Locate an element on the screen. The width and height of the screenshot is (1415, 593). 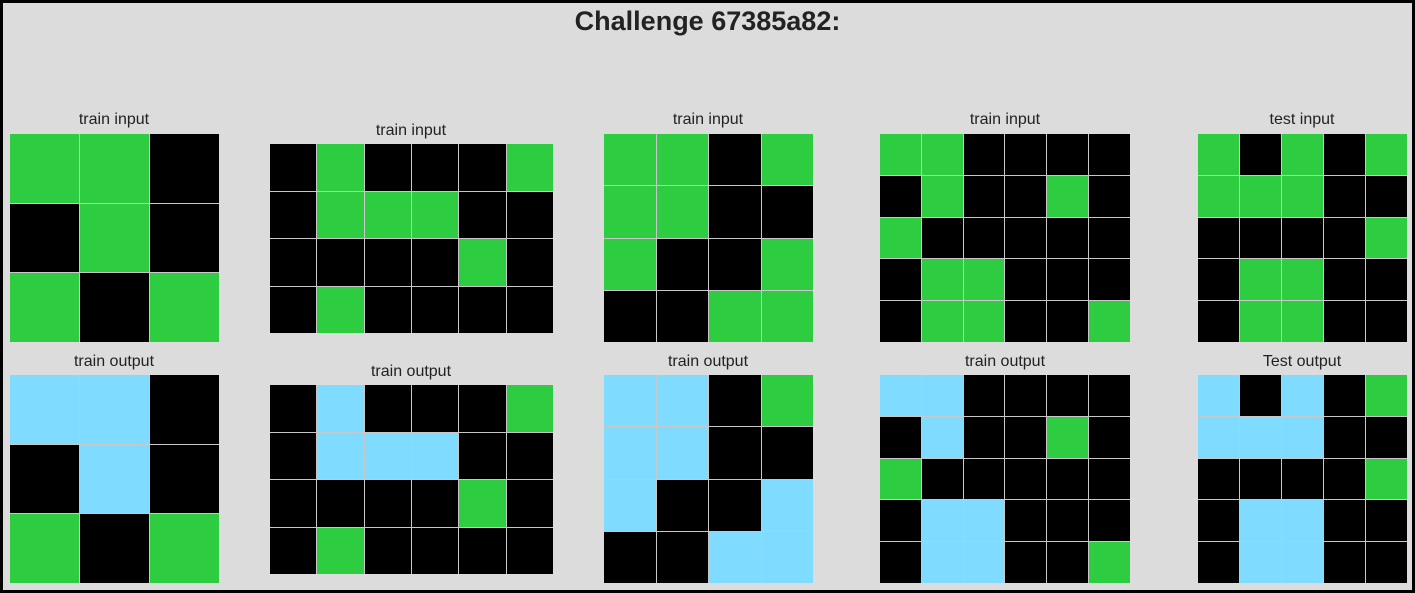
grid-test-input is located at coordinates (1302, 238).